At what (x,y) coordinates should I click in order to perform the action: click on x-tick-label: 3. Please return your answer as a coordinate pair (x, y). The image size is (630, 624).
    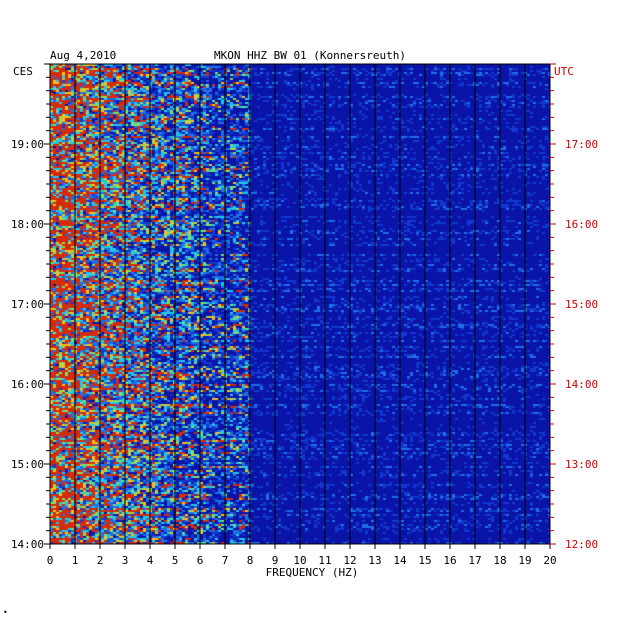
    Looking at the image, I should click on (125, 560).